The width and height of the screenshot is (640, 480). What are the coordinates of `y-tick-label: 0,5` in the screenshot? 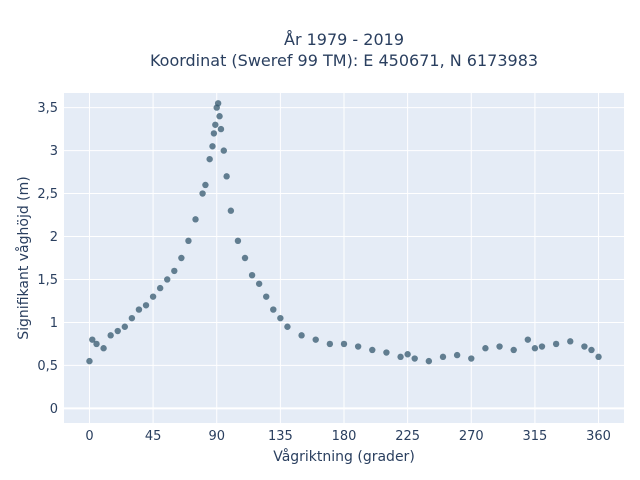 It's located at (47, 366).